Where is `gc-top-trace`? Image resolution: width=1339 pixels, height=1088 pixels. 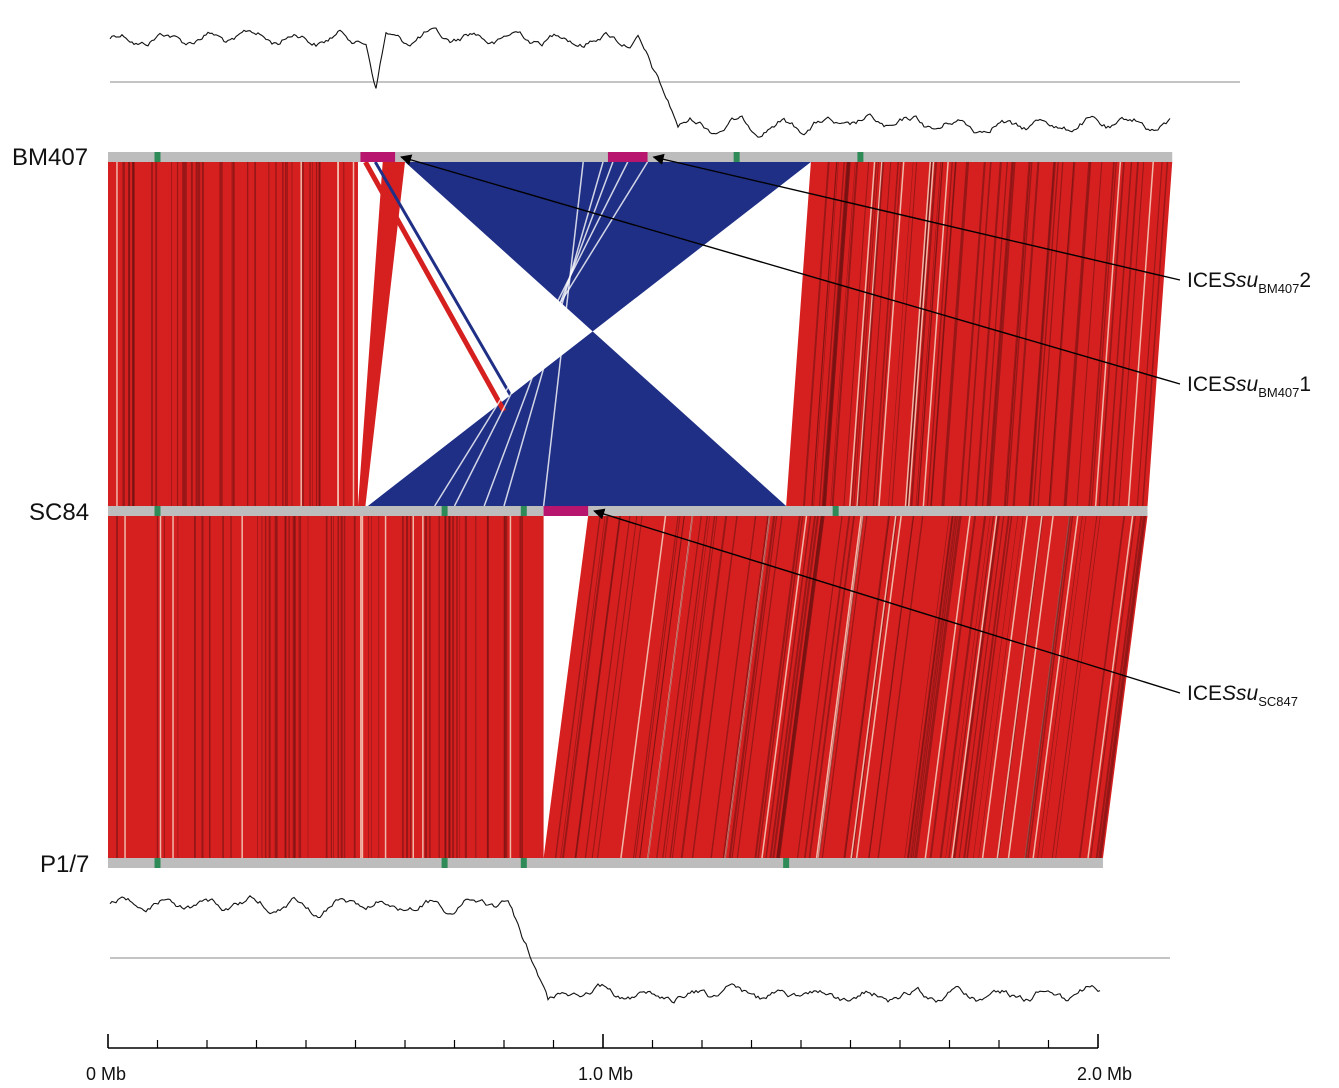
gc-top-trace is located at coordinates (640, 82).